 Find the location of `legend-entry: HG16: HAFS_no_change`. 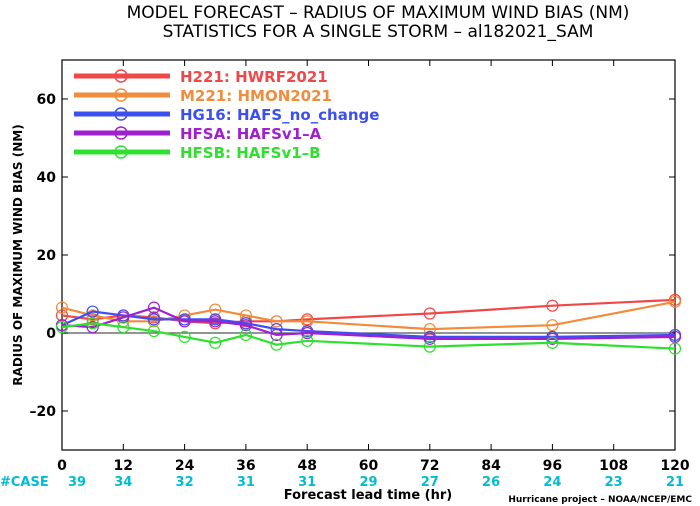

legend-entry: HG16: HAFS_no_change is located at coordinates (279, 115).